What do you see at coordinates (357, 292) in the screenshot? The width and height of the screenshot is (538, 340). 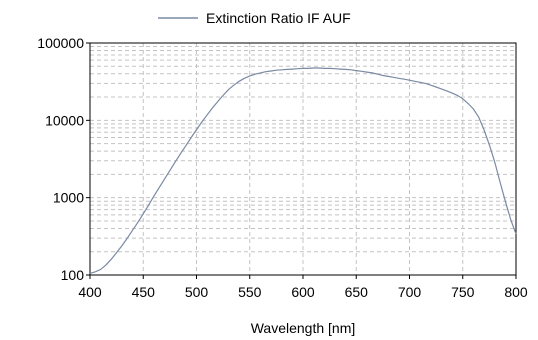 I see `x-tick-label: 650` at bounding box center [357, 292].